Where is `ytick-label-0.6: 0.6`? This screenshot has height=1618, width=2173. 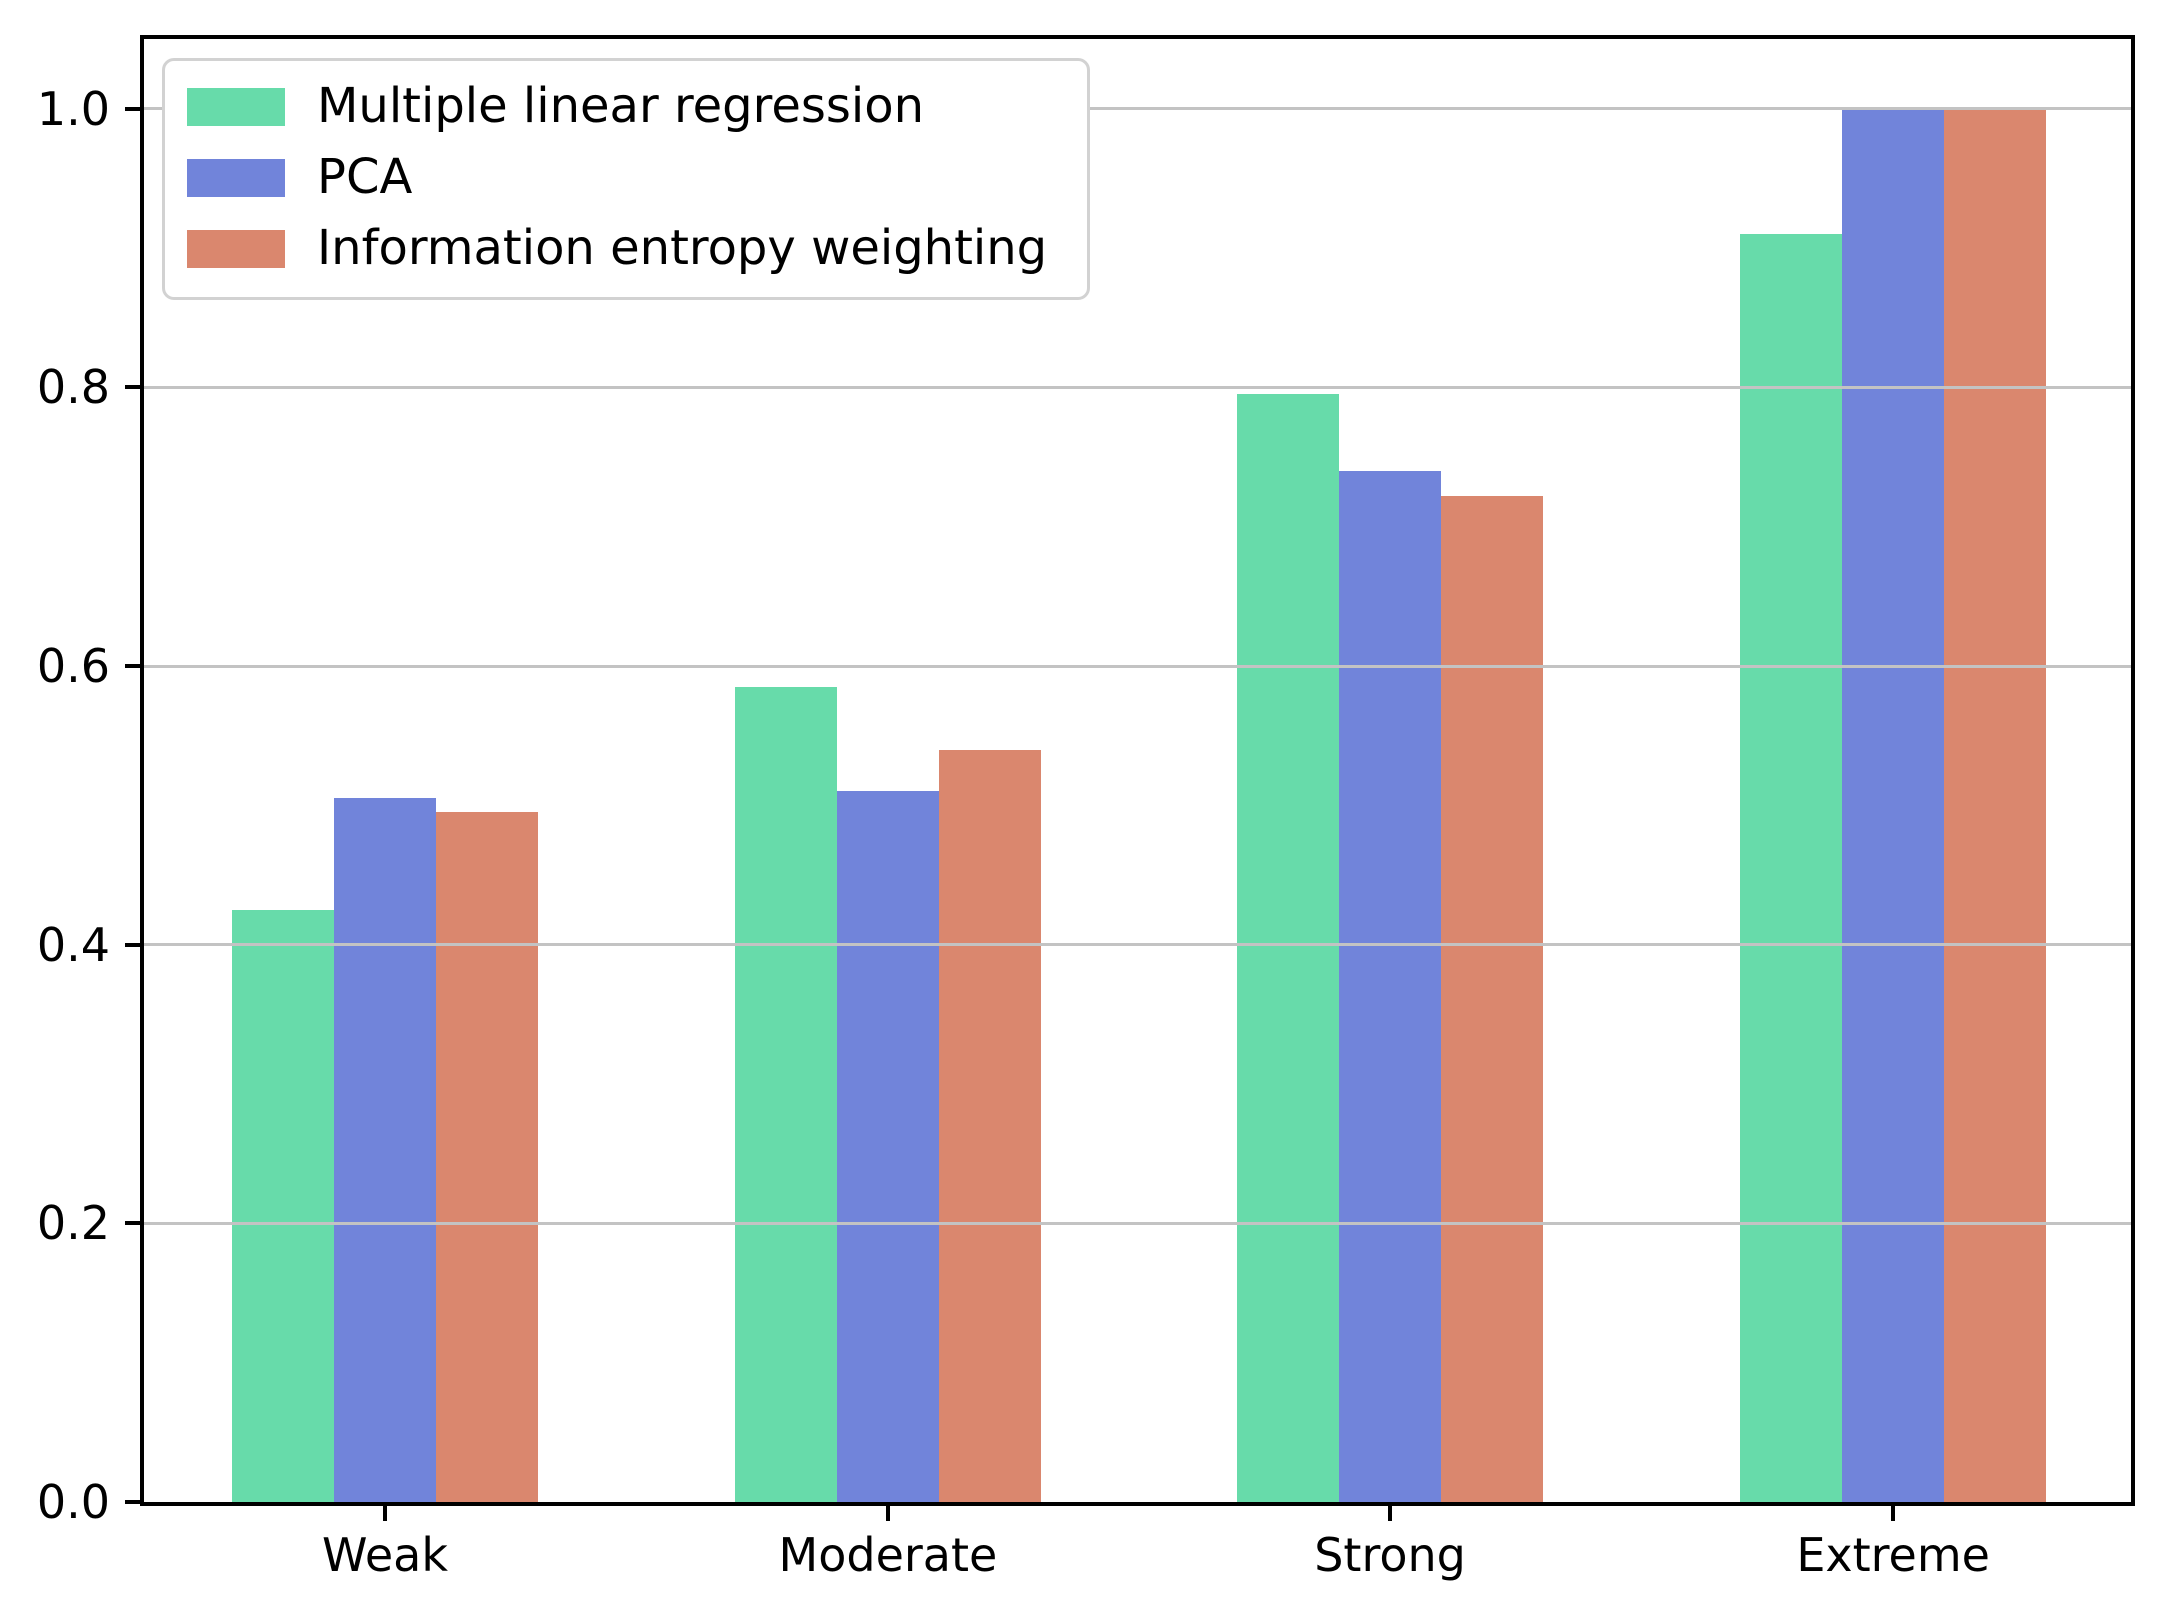 ytick-label-0.6: 0.6 is located at coordinates (73, 666).